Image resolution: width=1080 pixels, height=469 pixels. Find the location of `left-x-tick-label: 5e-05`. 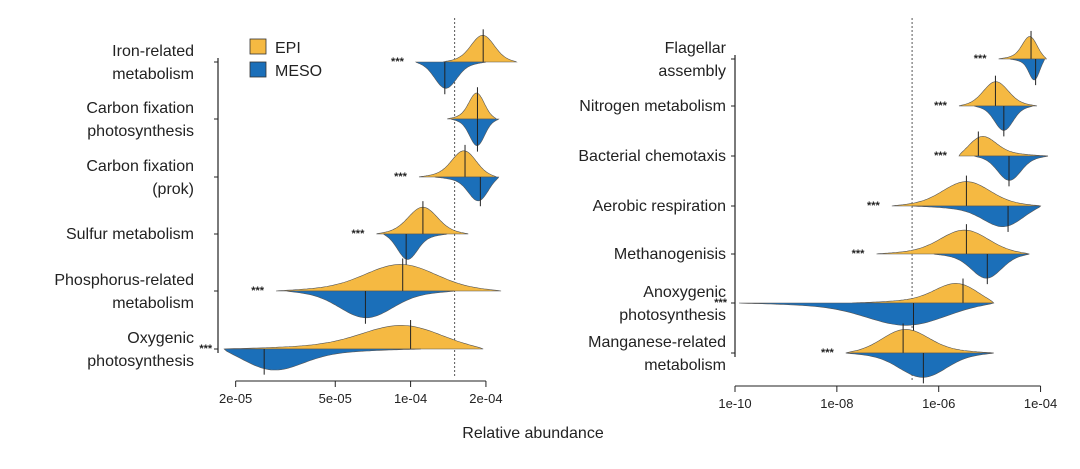

left-x-tick-label: 5e-05 is located at coordinates (335, 398).